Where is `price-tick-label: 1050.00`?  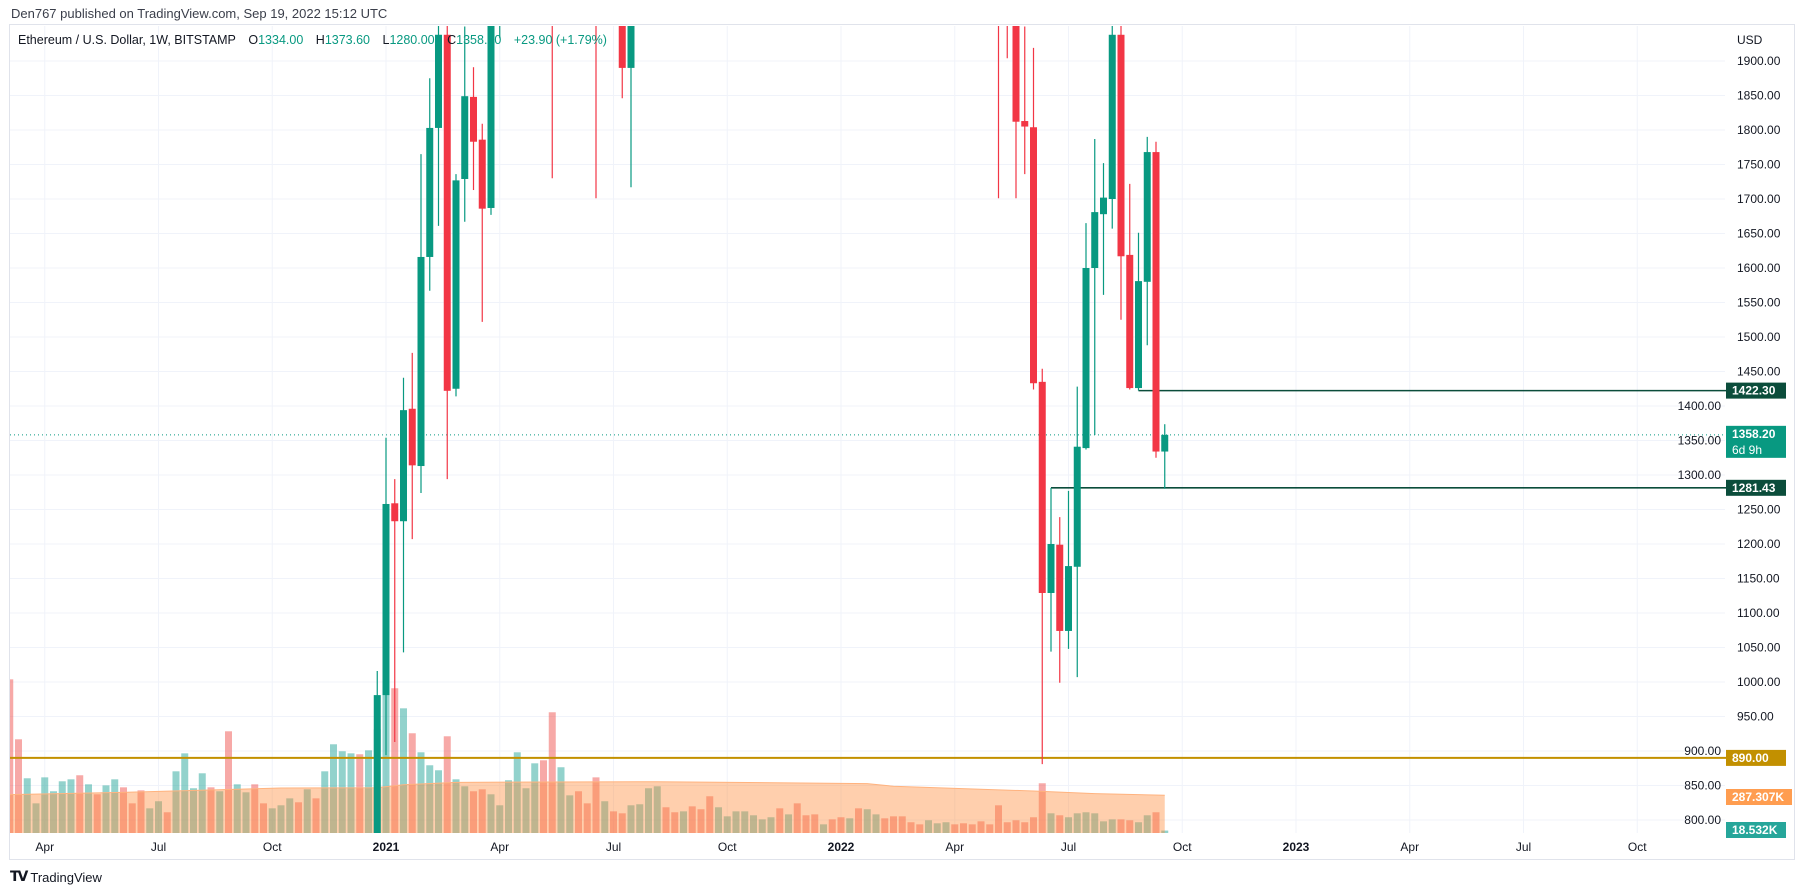
price-tick-label: 1050.00 is located at coordinates (1759, 648).